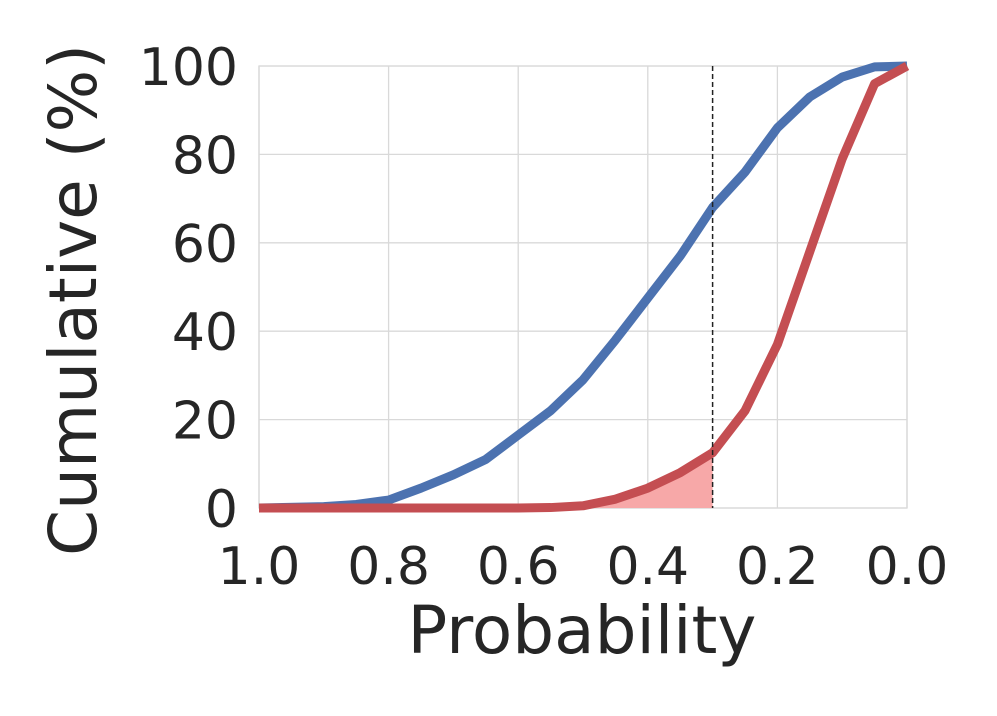 The image size is (997, 716). I want to click on x-tick-label: 0.4, so click(647, 567).